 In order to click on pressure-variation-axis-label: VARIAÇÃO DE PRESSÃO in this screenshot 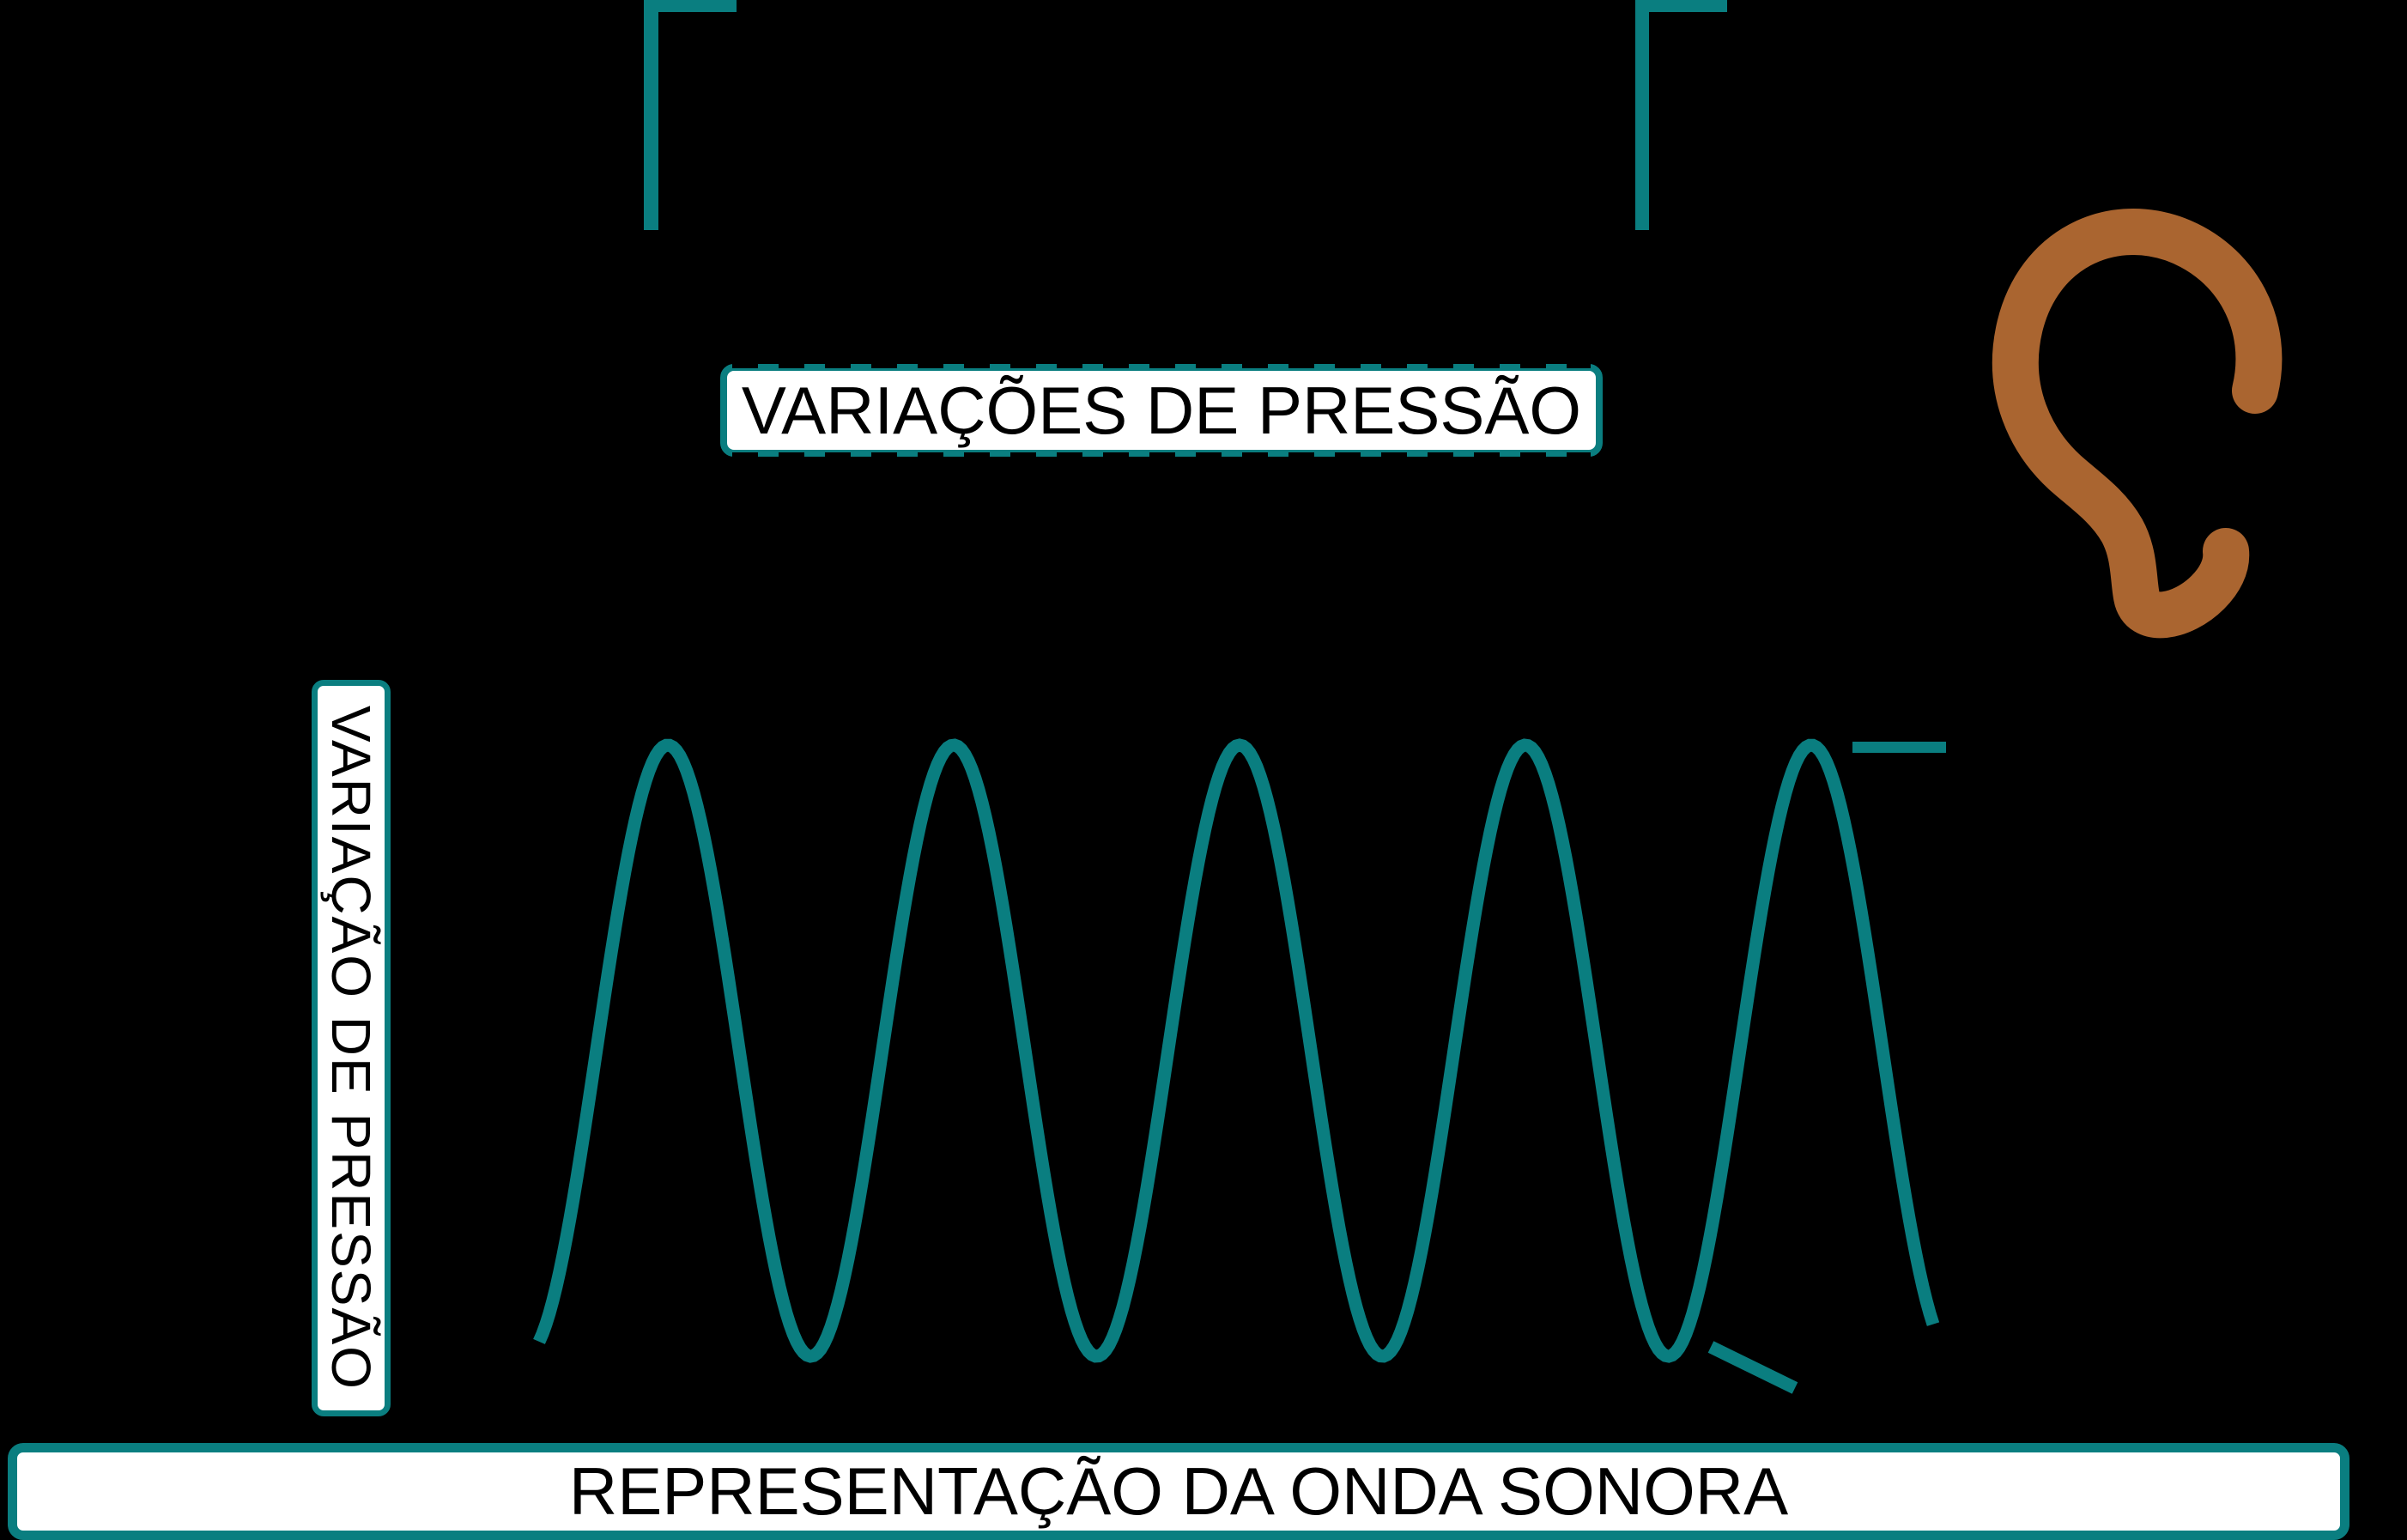, I will do `click(351, 1048)`.